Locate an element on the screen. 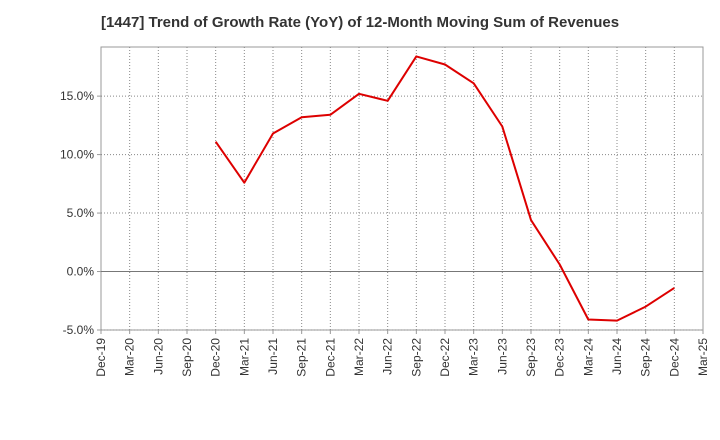  y-tick-label: 5.0% is located at coordinates (81, 213).